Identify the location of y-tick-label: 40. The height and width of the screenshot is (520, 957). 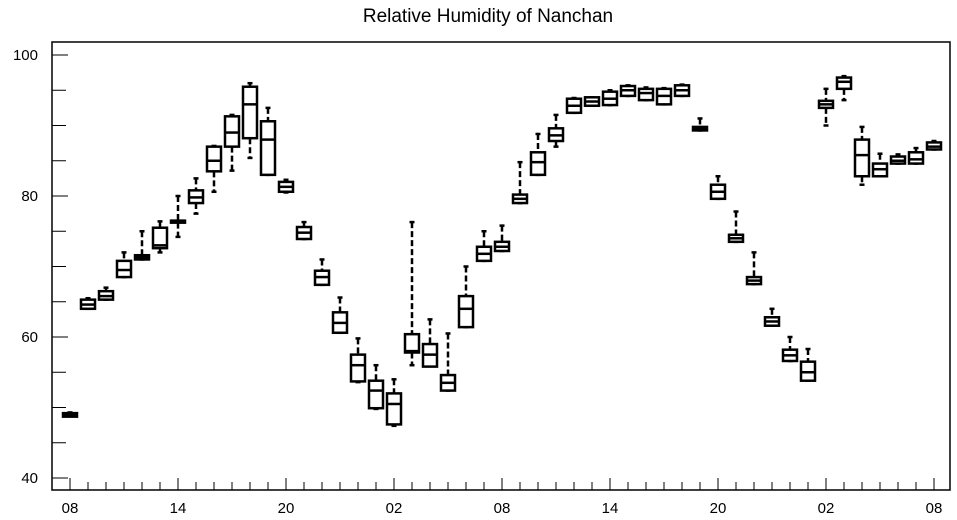
(29, 478).